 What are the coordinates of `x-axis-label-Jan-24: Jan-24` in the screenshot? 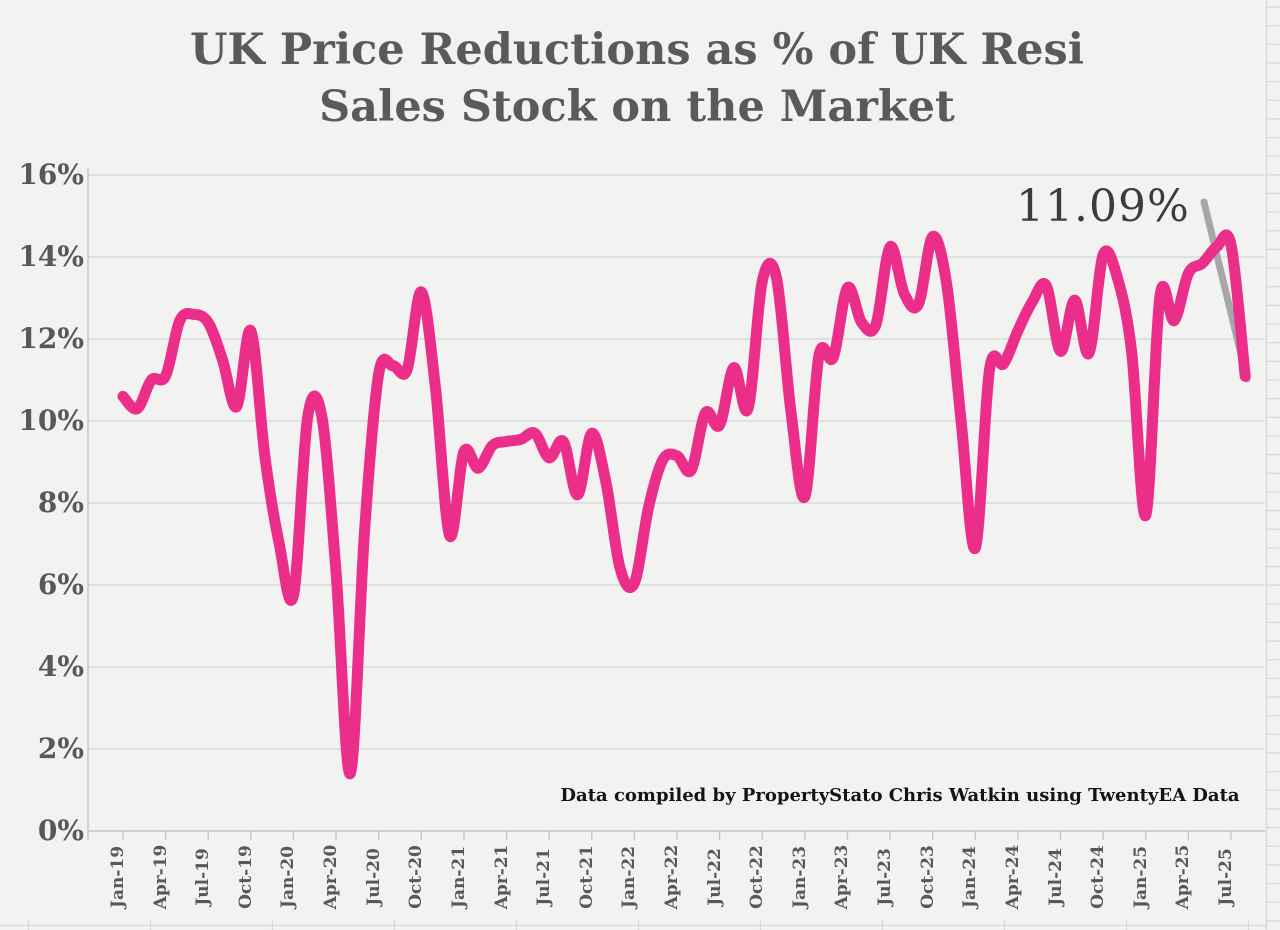 It's located at (970, 877).